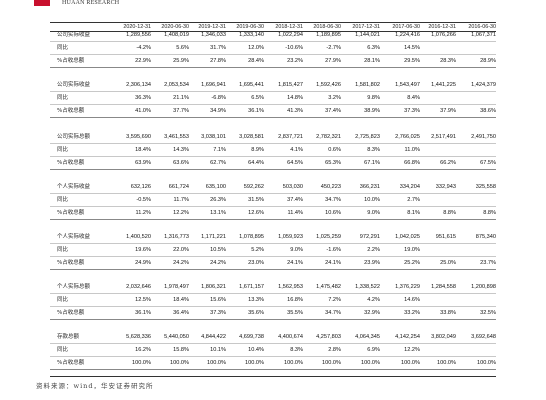 The height and width of the screenshot is (400, 546). I want to click on table-cell: 2,837,721, so click(290, 137).